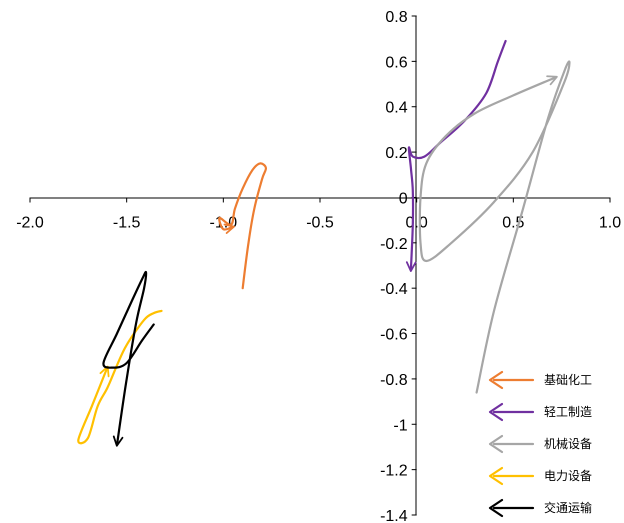 The image size is (624, 523). Describe the element at coordinates (30, 222) in the screenshot. I see `x-tick-label: -2.0` at that location.